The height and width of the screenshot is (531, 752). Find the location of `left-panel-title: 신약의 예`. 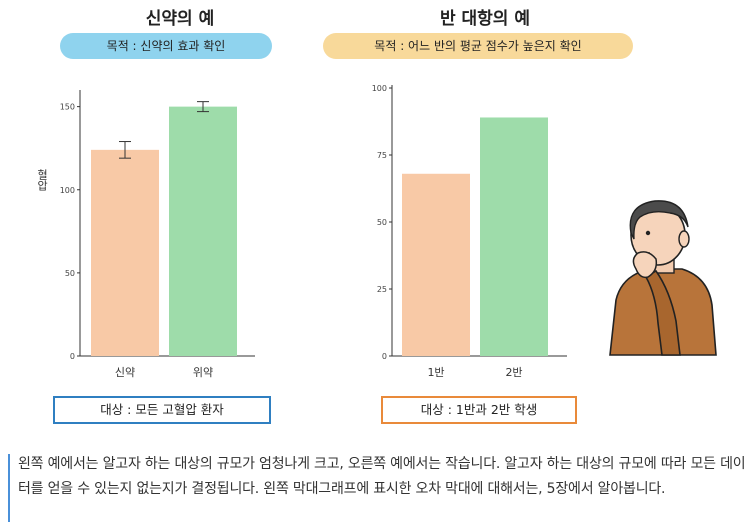

left-panel-title: 신약의 예 is located at coordinates (180, 19).